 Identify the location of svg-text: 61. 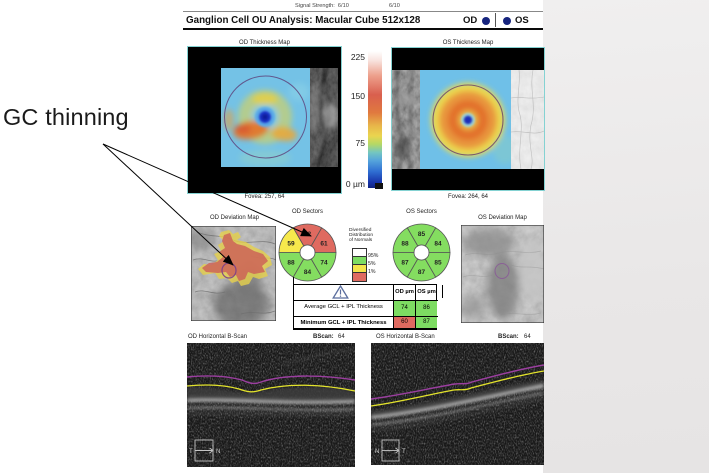
(324, 244).